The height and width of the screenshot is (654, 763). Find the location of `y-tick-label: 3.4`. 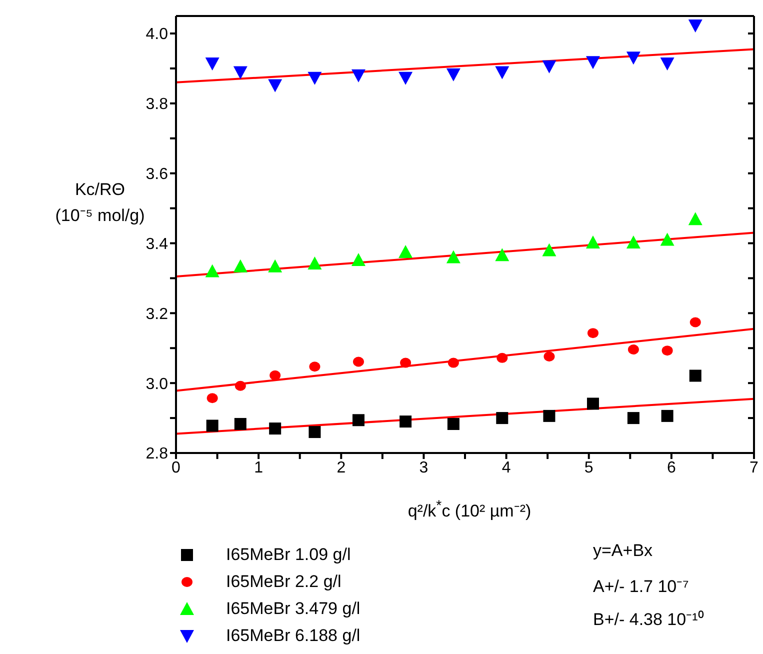

y-tick-label: 3.4 is located at coordinates (157, 244).